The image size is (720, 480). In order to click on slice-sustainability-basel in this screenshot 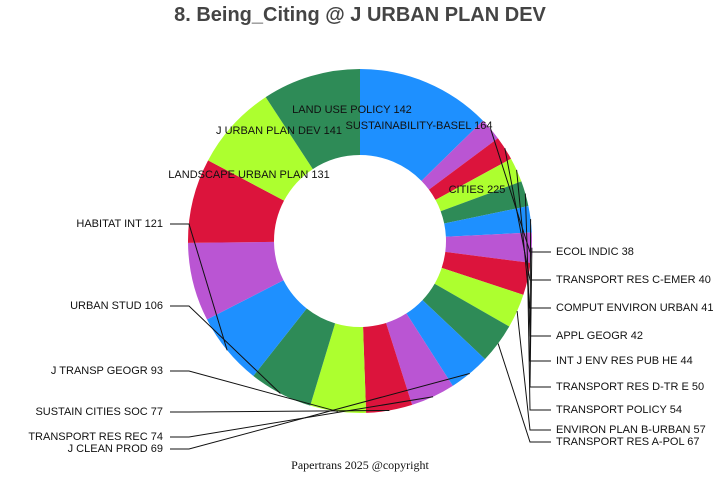, I will do `click(312, 119)`.